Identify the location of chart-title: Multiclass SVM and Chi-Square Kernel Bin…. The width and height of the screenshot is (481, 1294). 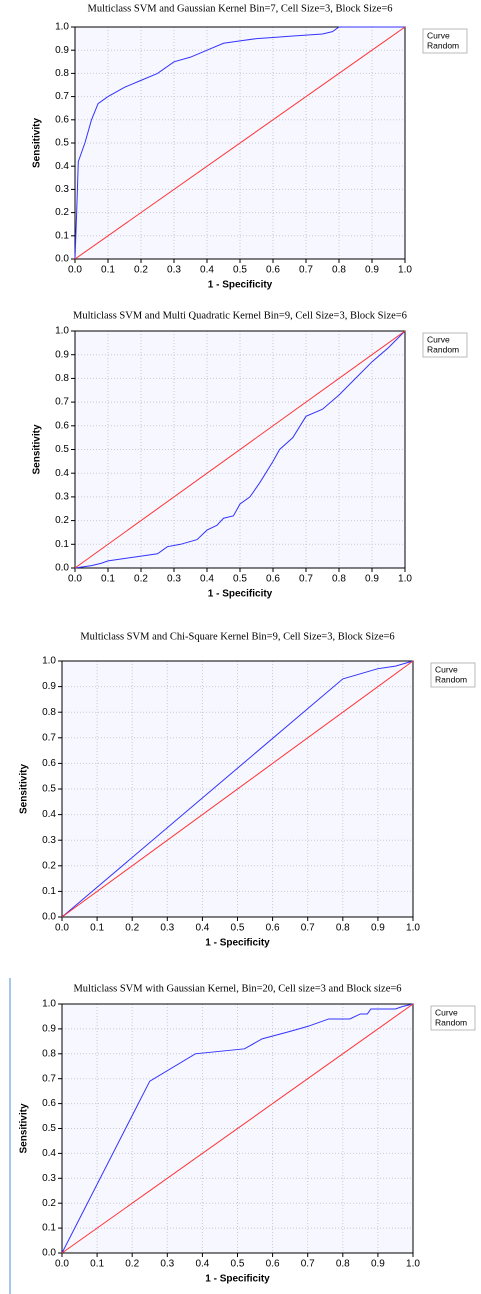
(237, 636).